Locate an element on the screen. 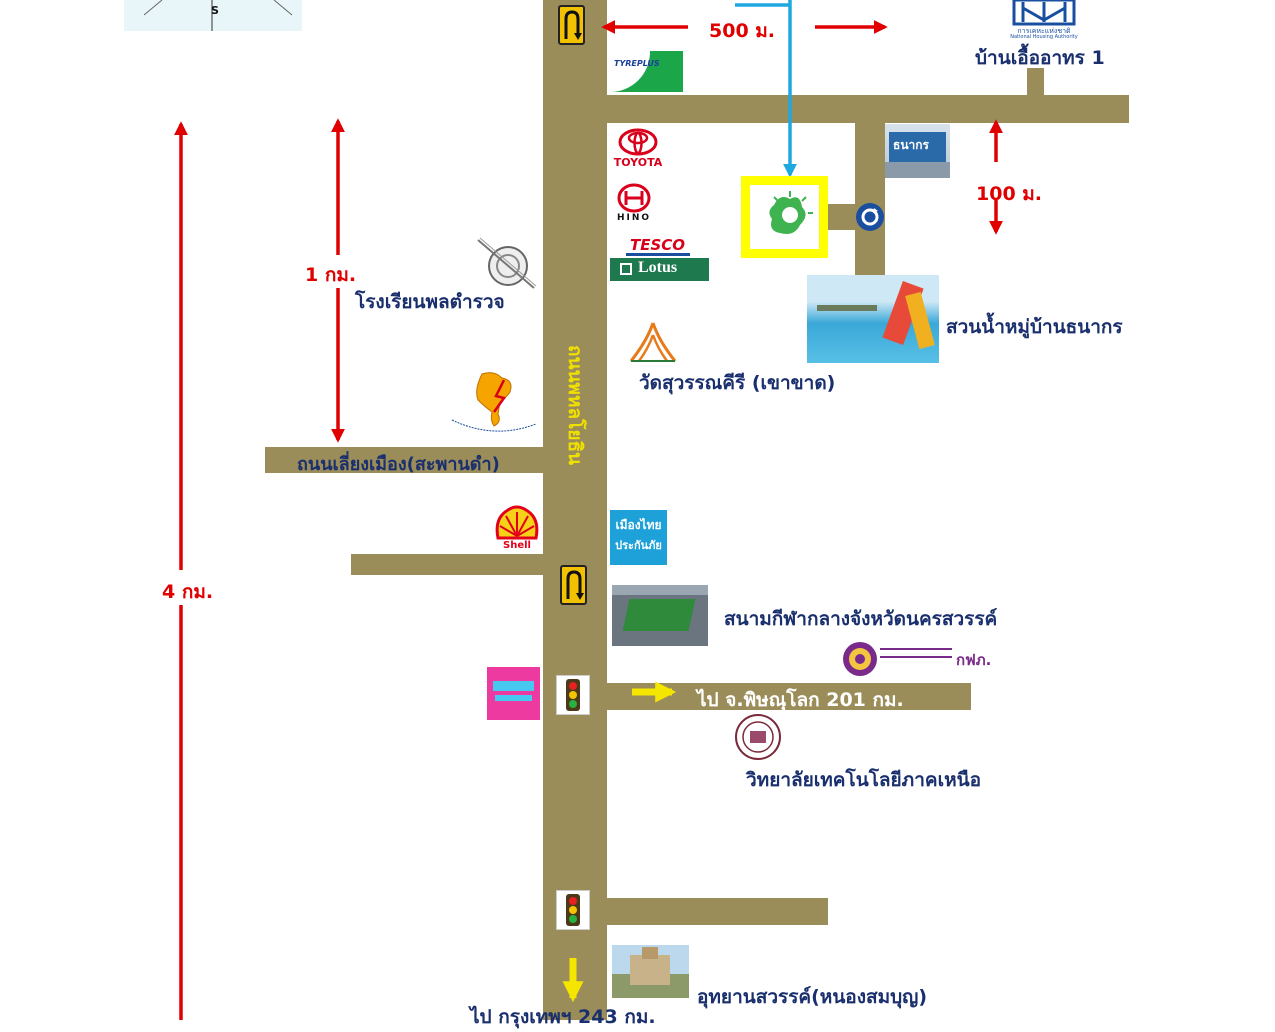 The image size is (1275, 1032). label-stadium: สนามกีฬากลางจังหวัดนครสวรรค์ is located at coordinates (861, 619).